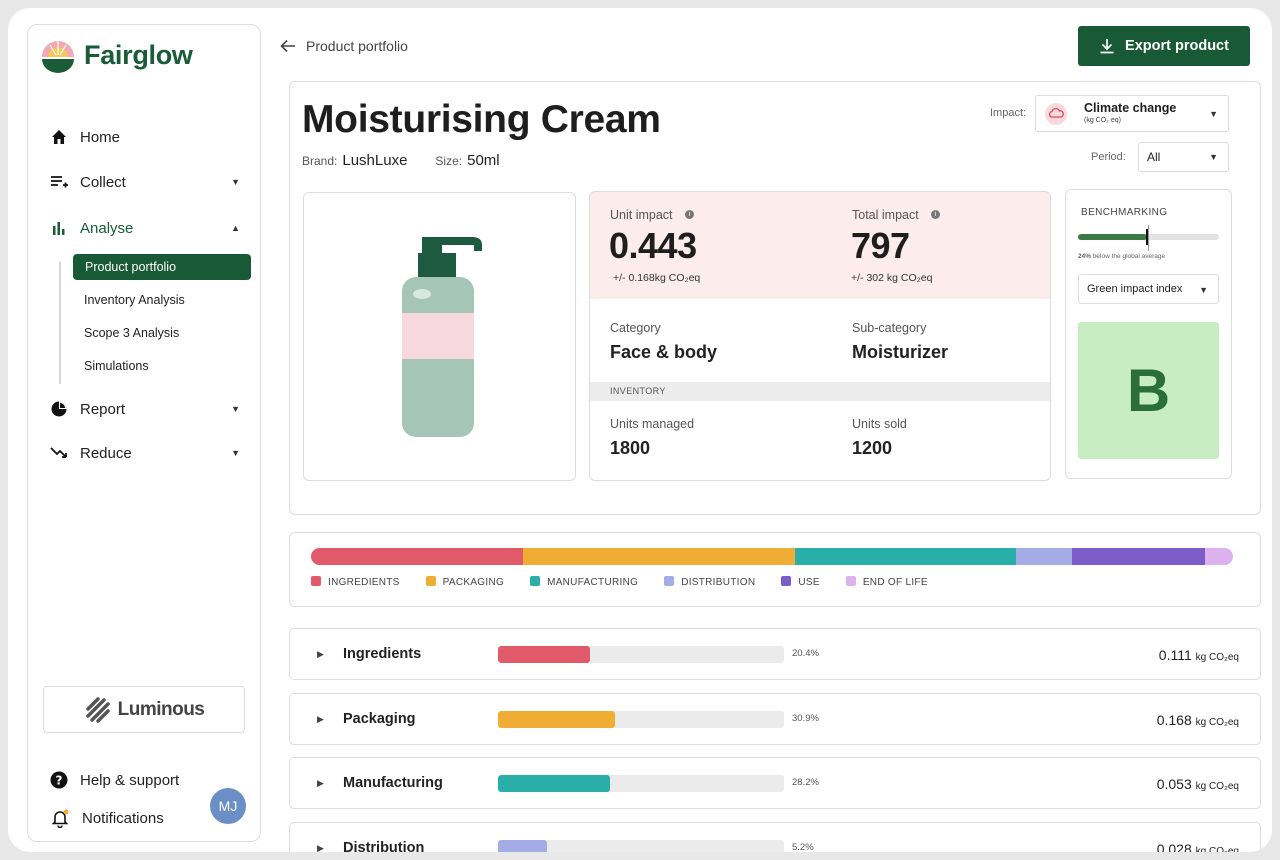  Describe the element at coordinates (809, 582) in the screenshot. I see `legend-label: USE` at that location.